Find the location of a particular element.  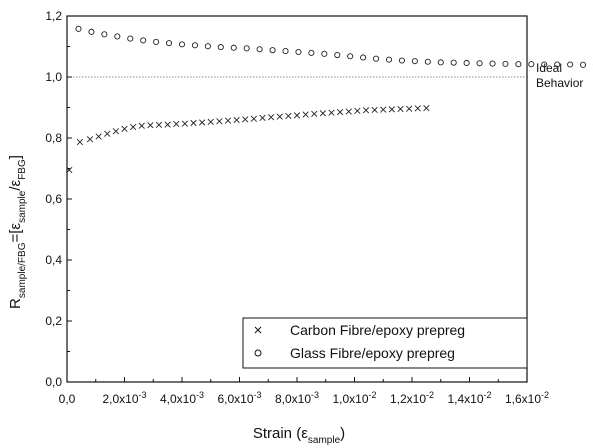

x-tick-label: 0,0 is located at coordinates (67, 399).